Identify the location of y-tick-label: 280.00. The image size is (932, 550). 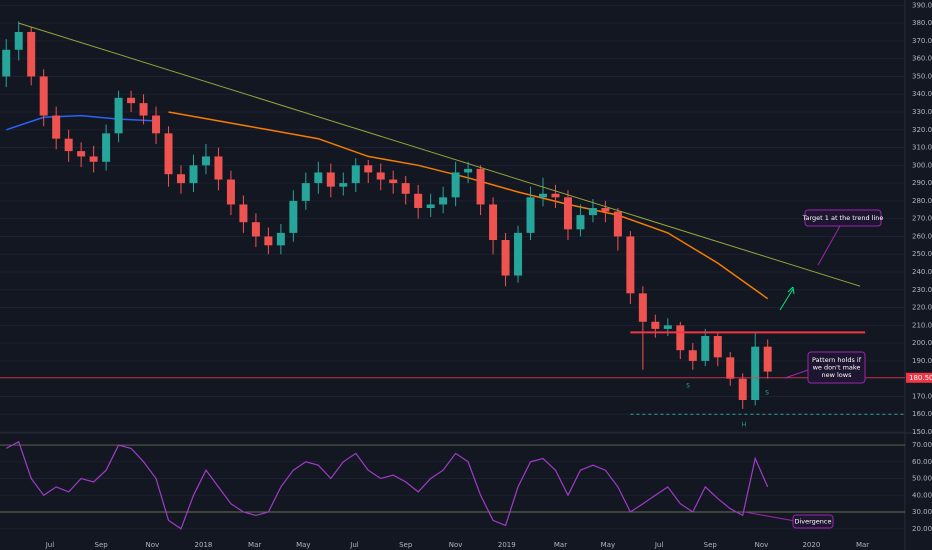
(922, 201).